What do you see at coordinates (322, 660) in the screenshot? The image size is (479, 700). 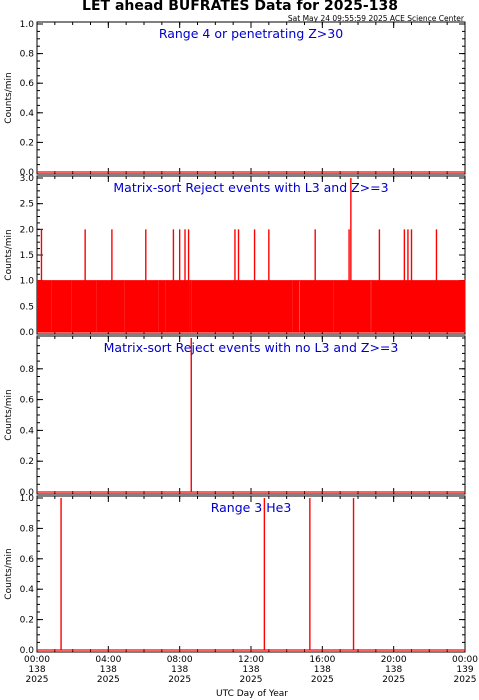 I see `x-tick-time: 16:00` at bounding box center [322, 660].